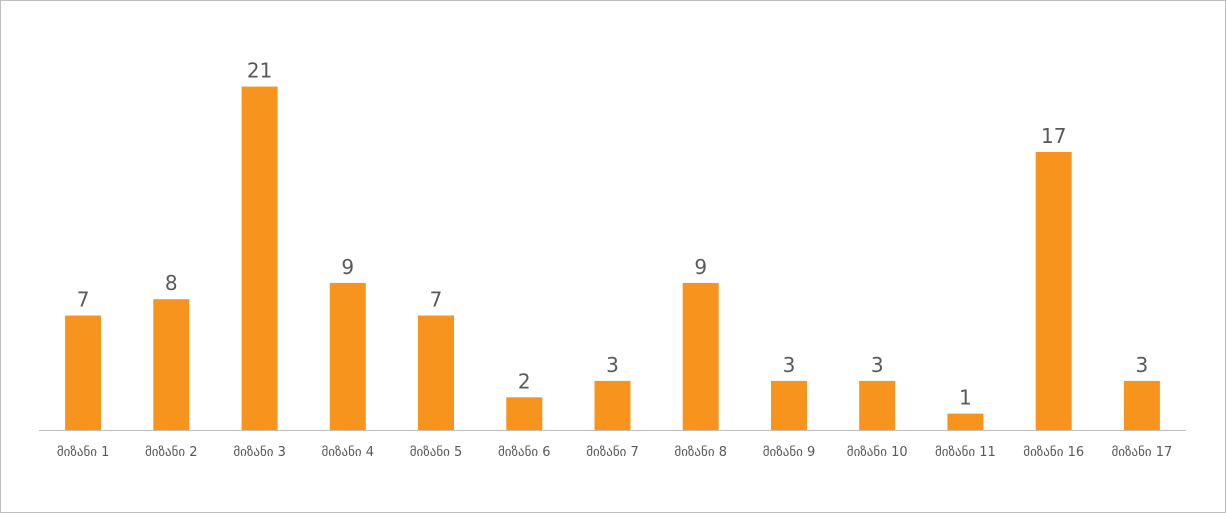 This screenshot has width=1226, height=513. What do you see at coordinates (259, 452) in the screenshot?
I see `x-tick-label: მიზანი 3` at bounding box center [259, 452].